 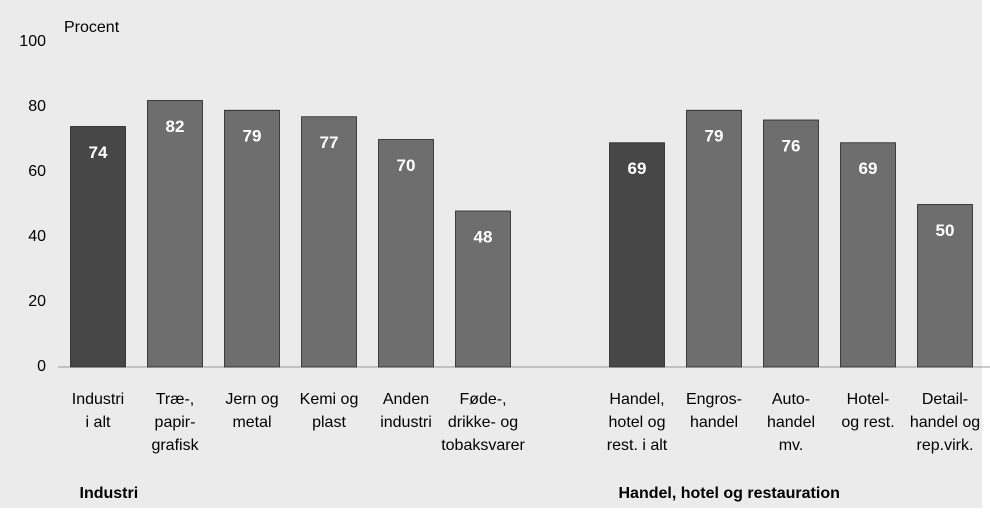 I want to click on x-tick-line: tobaksvarer, so click(x=483, y=445).